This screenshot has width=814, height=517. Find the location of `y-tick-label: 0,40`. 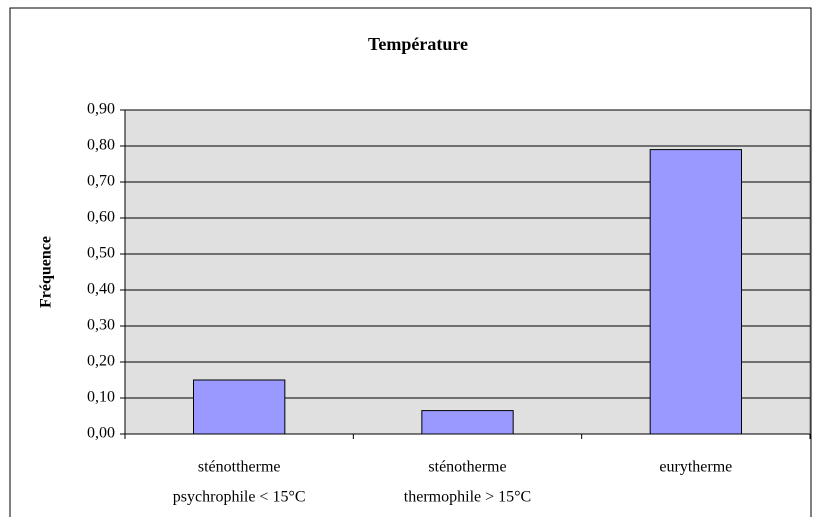

y-tick-label: 0,40 is located at coordinates (101, 289).